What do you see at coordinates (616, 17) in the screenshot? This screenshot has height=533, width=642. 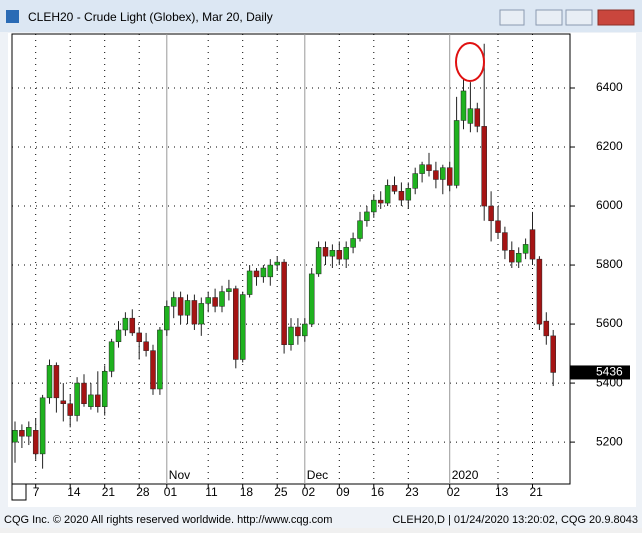 I see `close-button` at bounding box center [616, 17].